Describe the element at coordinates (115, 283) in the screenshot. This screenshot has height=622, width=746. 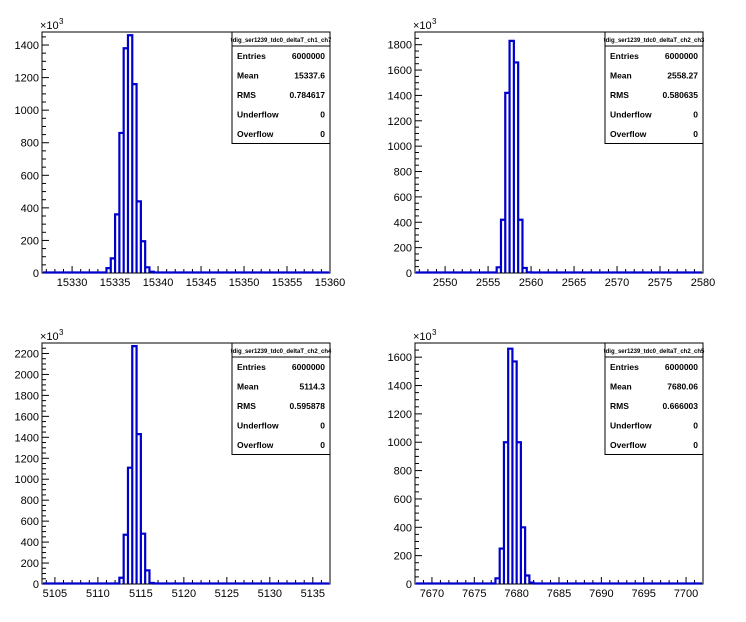
I see `x-tick-label: 15335` at that location.